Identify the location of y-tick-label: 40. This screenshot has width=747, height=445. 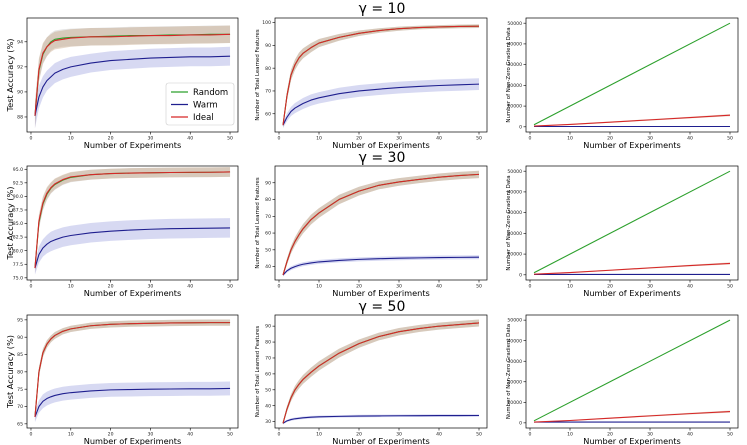
(268, 406).